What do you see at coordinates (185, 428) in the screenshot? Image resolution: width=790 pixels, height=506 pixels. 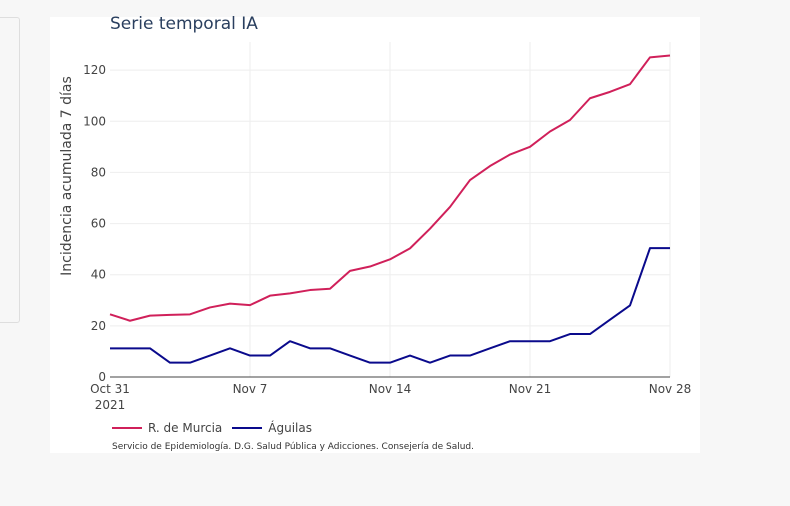 I see `legend-label-murcia: R. de Murcia` at bounding box center [185, 428].